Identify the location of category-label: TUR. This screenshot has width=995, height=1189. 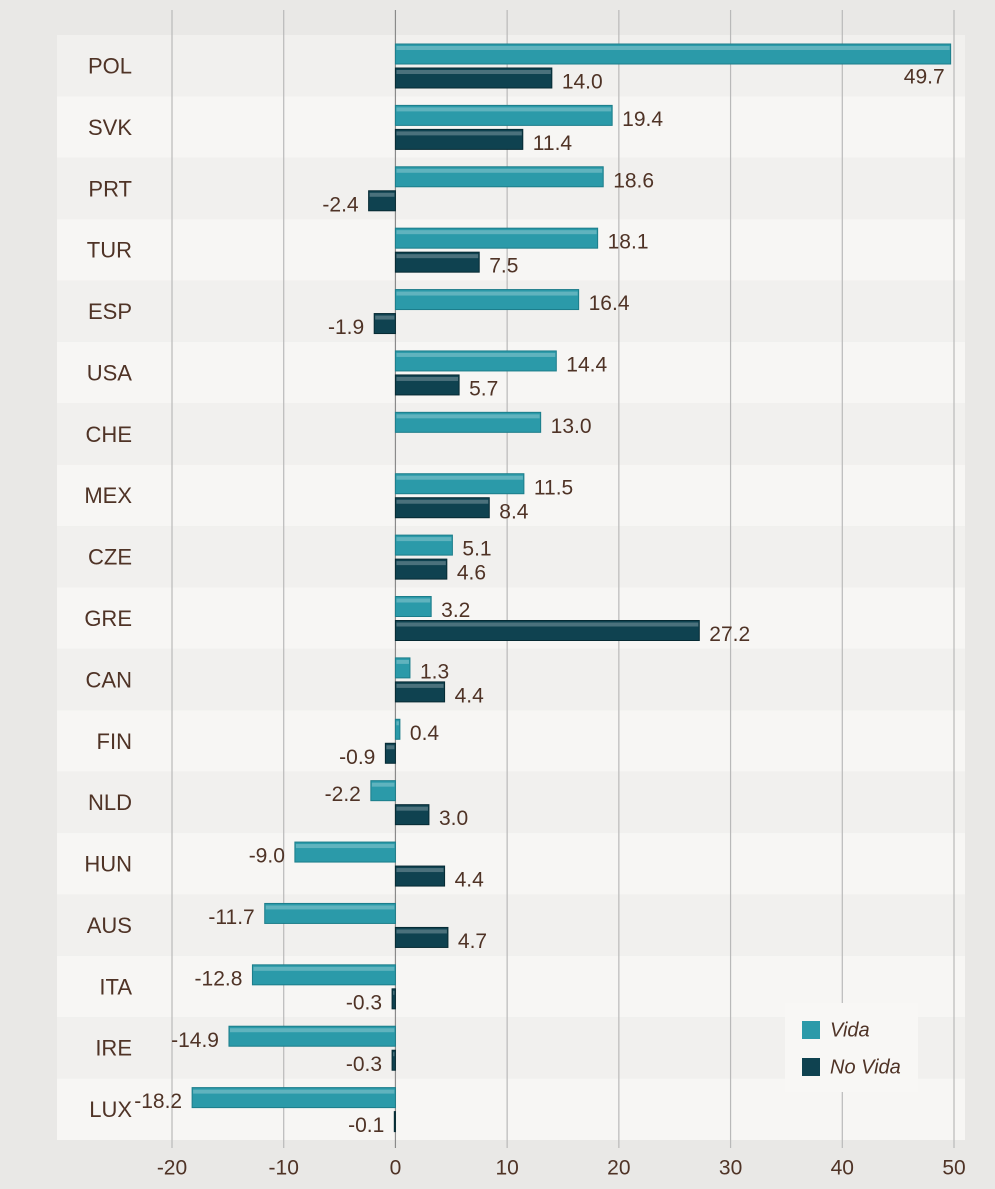
(109, 250).